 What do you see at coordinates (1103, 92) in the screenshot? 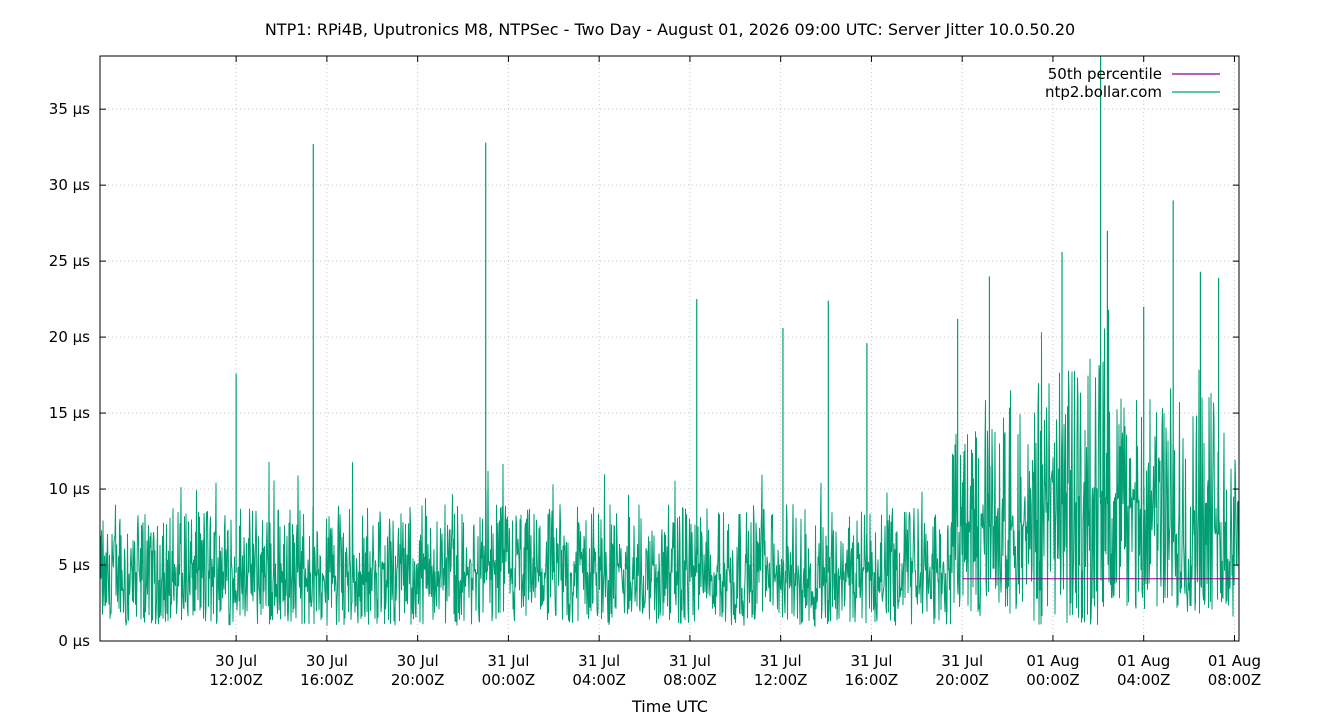
I see `legend-label: ntp2.bollar.com` at bounding box center [1103, 92].